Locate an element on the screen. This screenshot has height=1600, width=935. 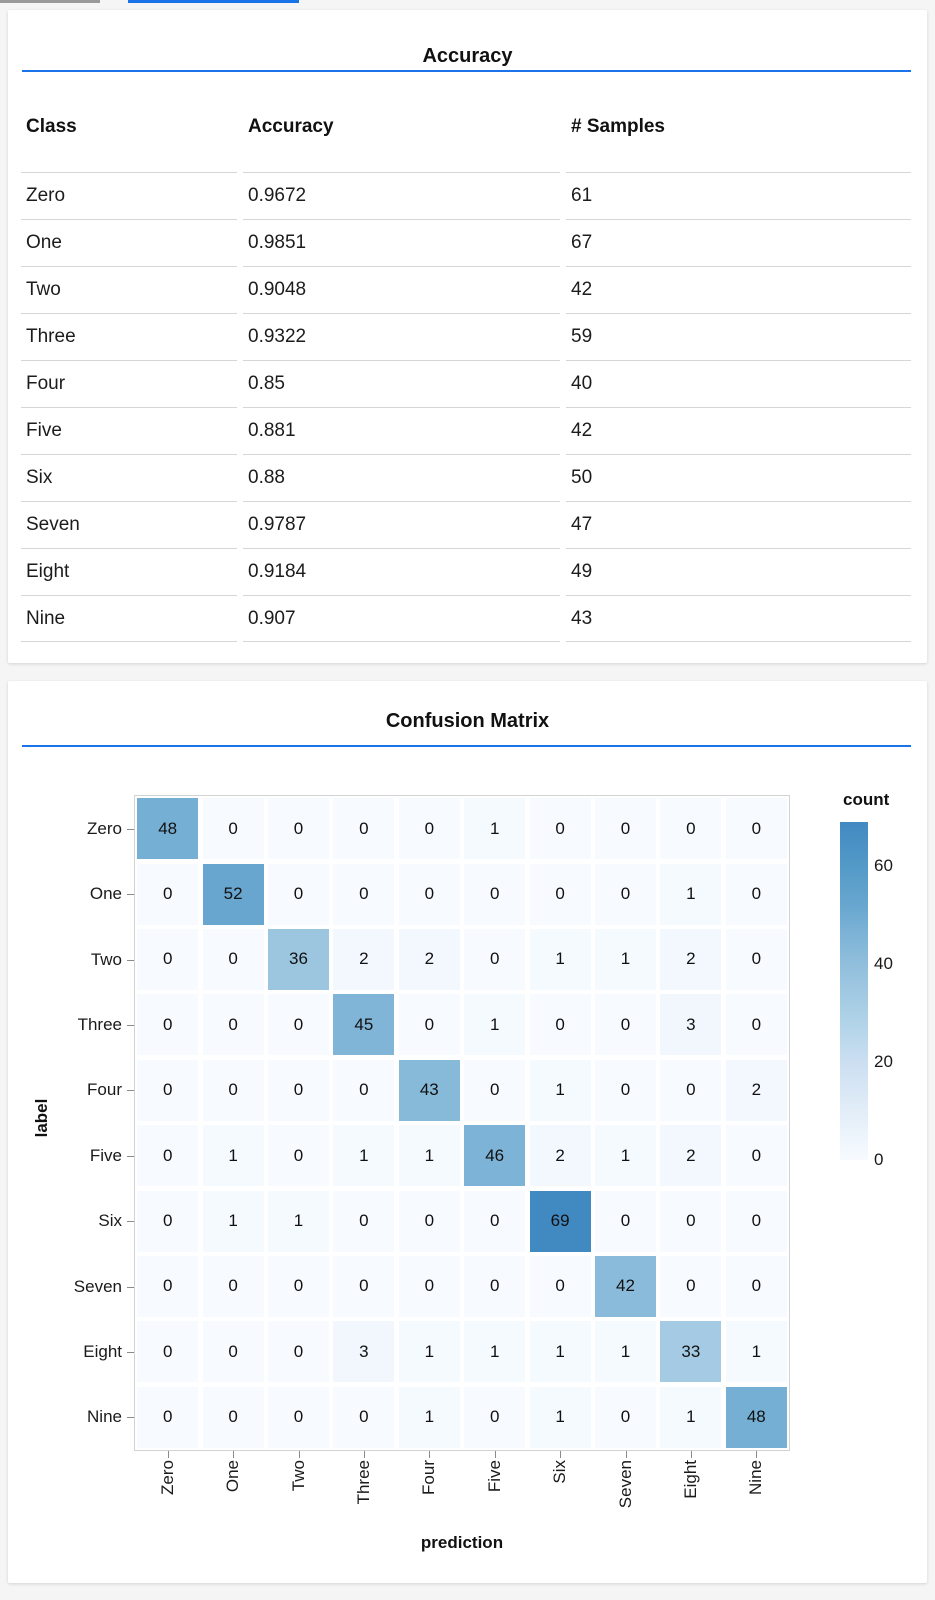
count-legend-gradient is located at coordinates (854, 991).